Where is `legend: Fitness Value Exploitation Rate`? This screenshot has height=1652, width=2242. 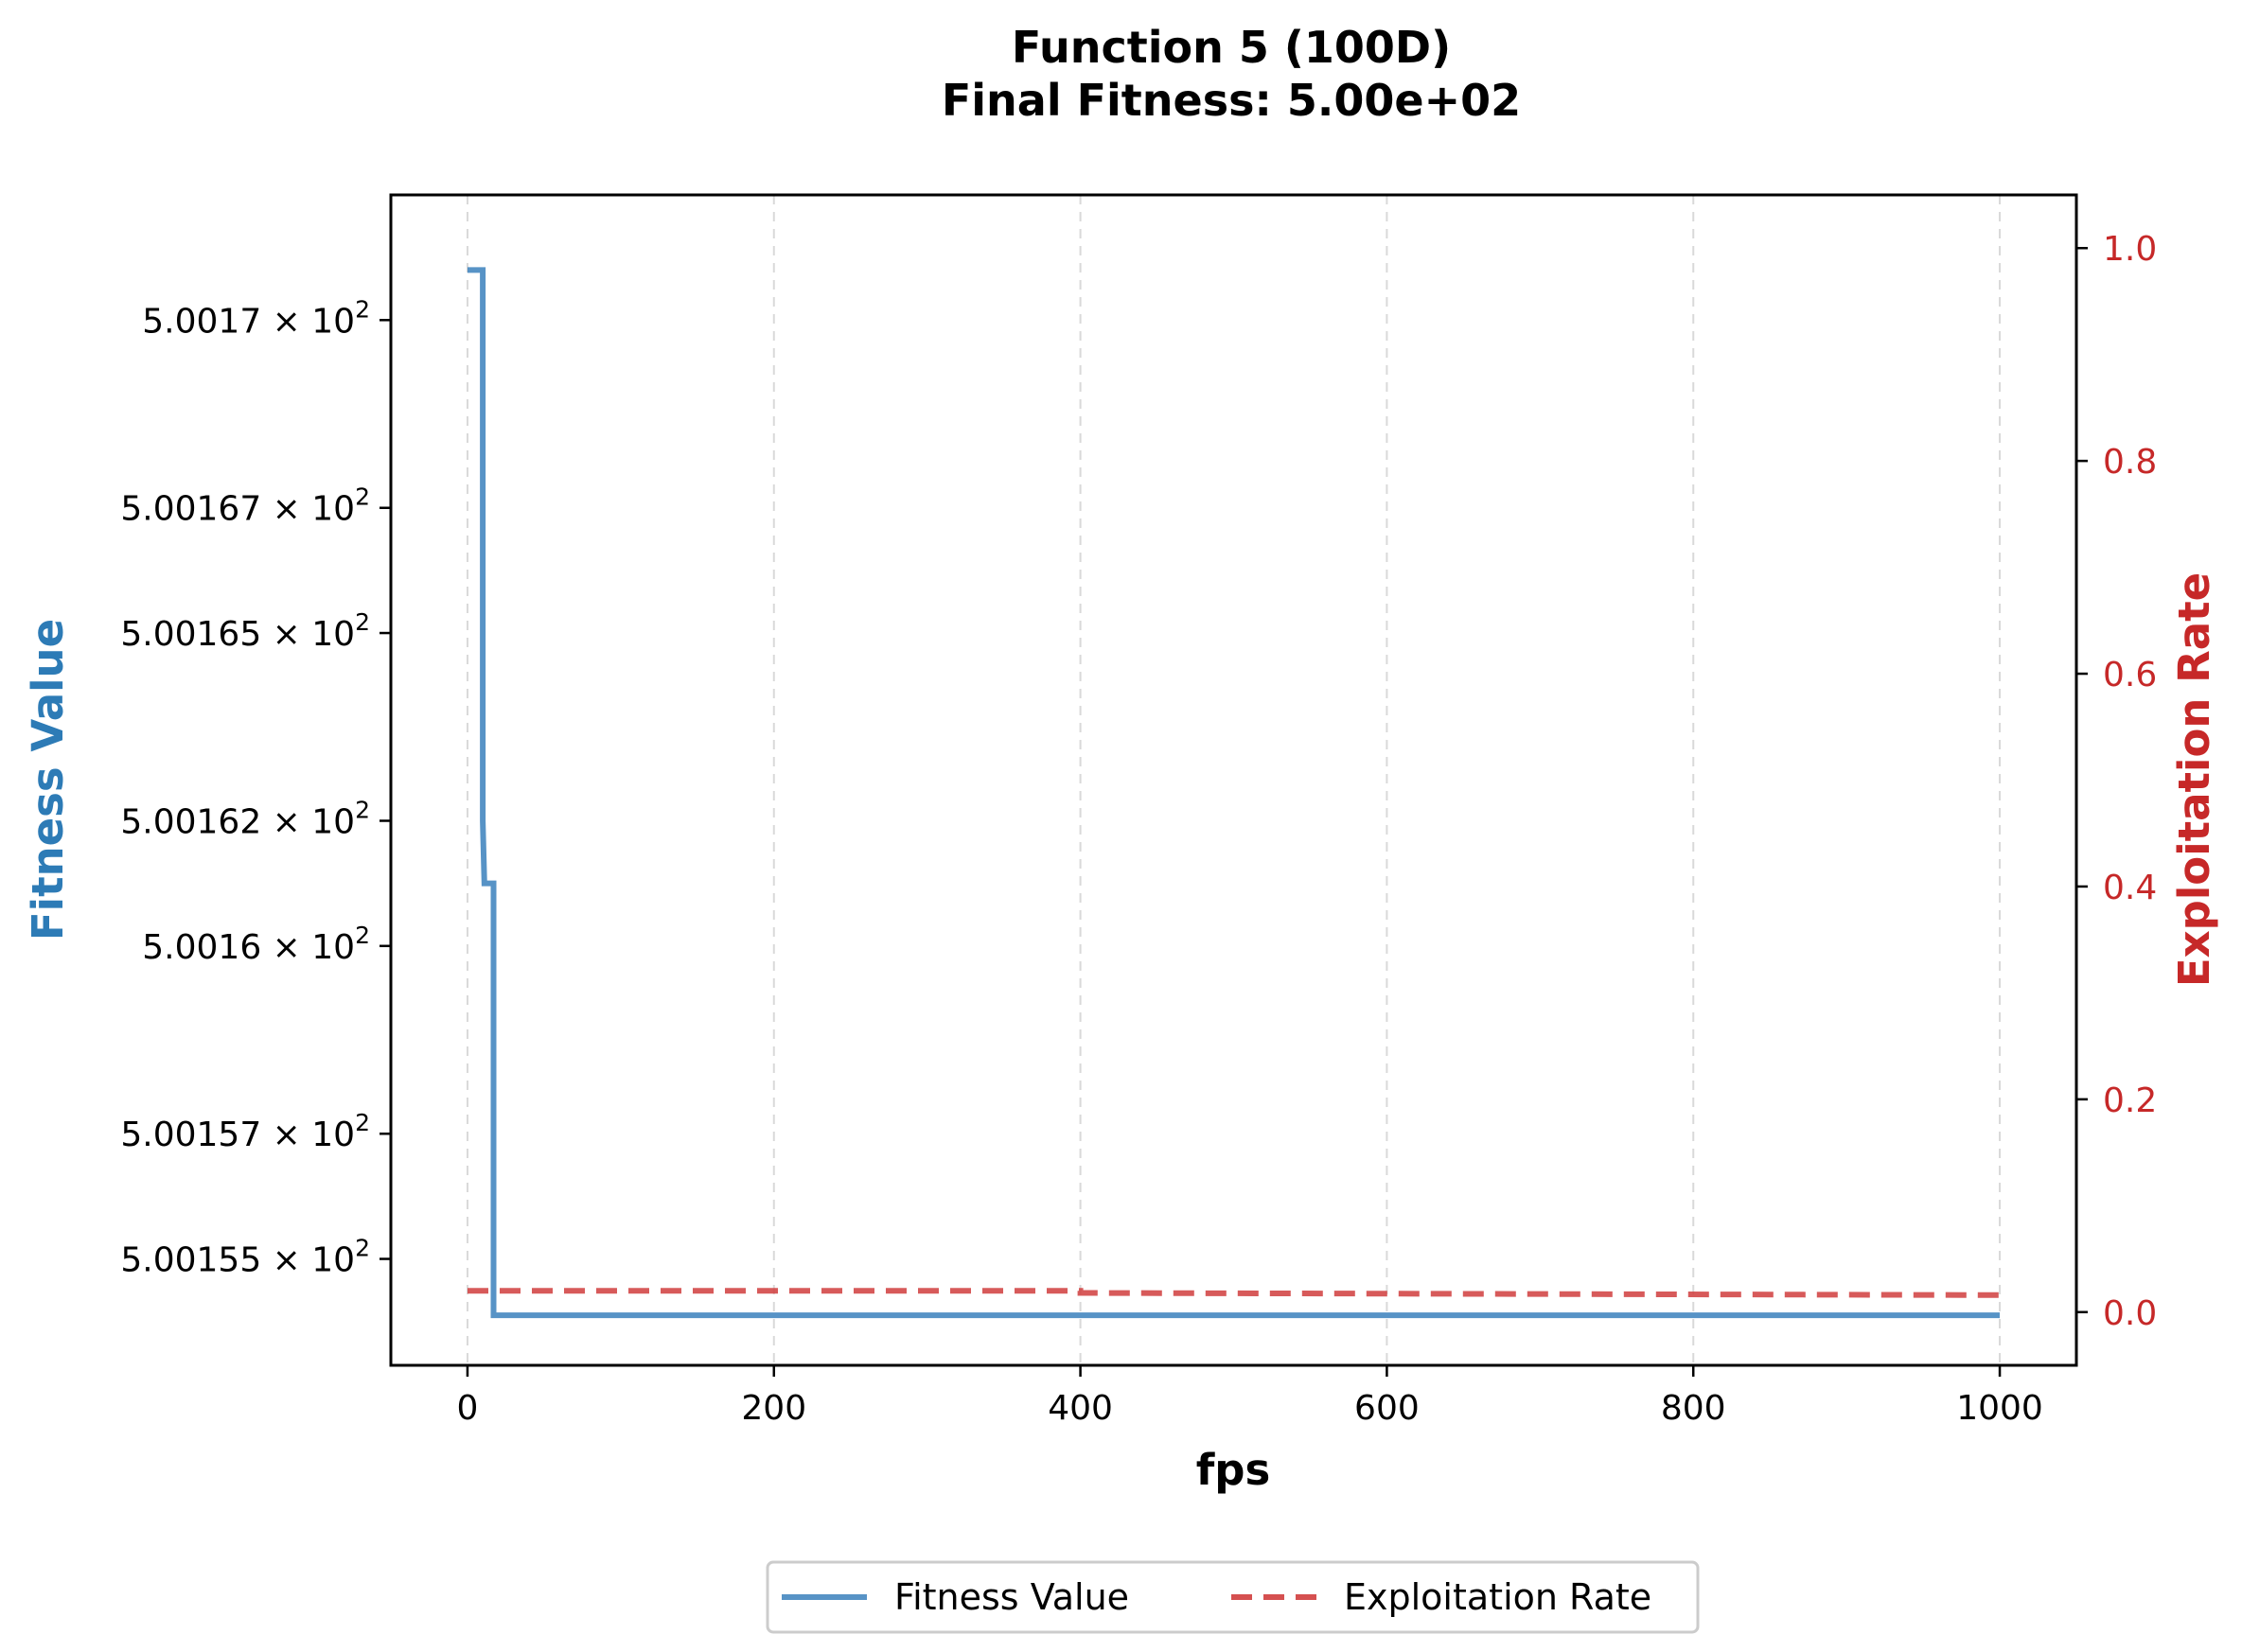 legend: Fitness Value Exploitation Rate is located at coordinates (1233, 1597).